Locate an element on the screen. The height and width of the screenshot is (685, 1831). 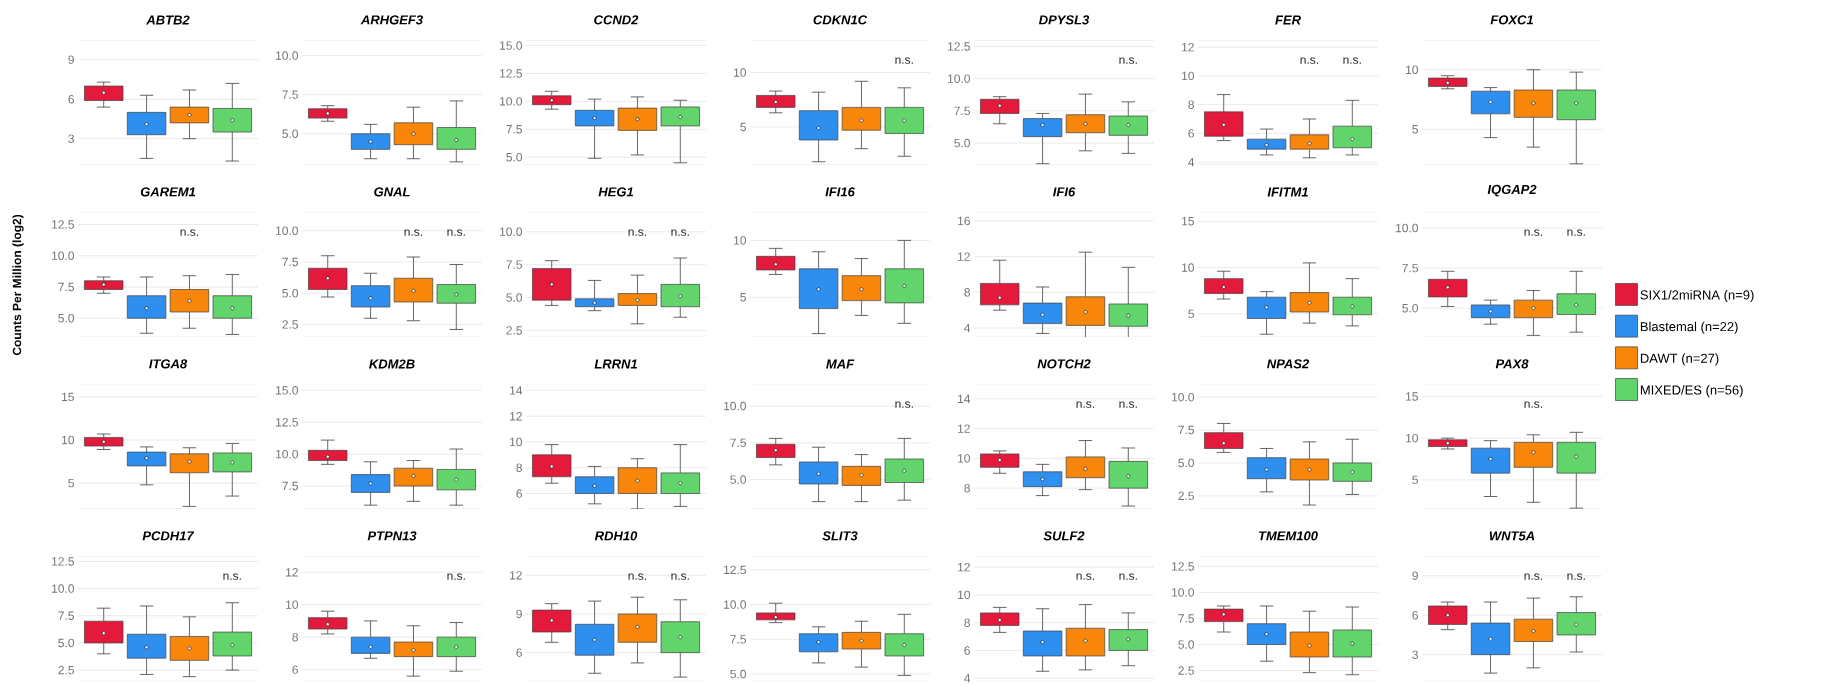
chart-title: IQGAP2 is located at coordinates (1512, 190).